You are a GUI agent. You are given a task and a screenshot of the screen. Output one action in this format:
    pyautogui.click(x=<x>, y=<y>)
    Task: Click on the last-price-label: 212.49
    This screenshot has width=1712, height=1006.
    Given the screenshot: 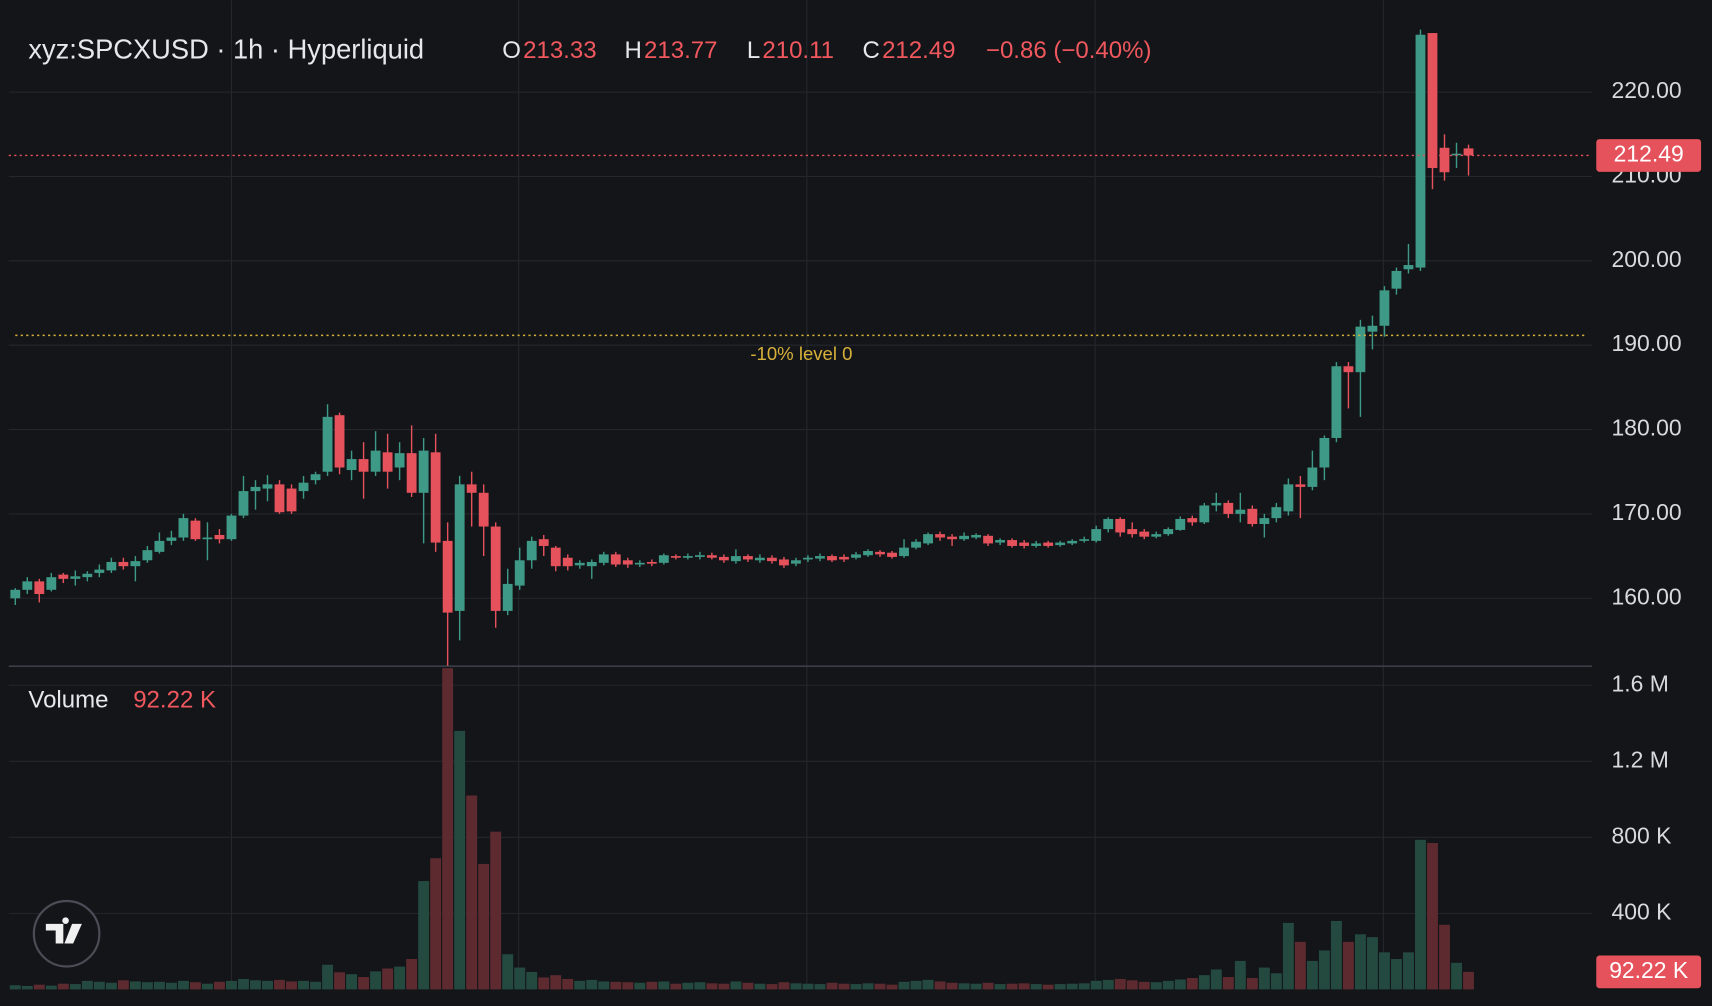 What is the action you would take?
    pyautogui.click(x=1649, y=154)
    